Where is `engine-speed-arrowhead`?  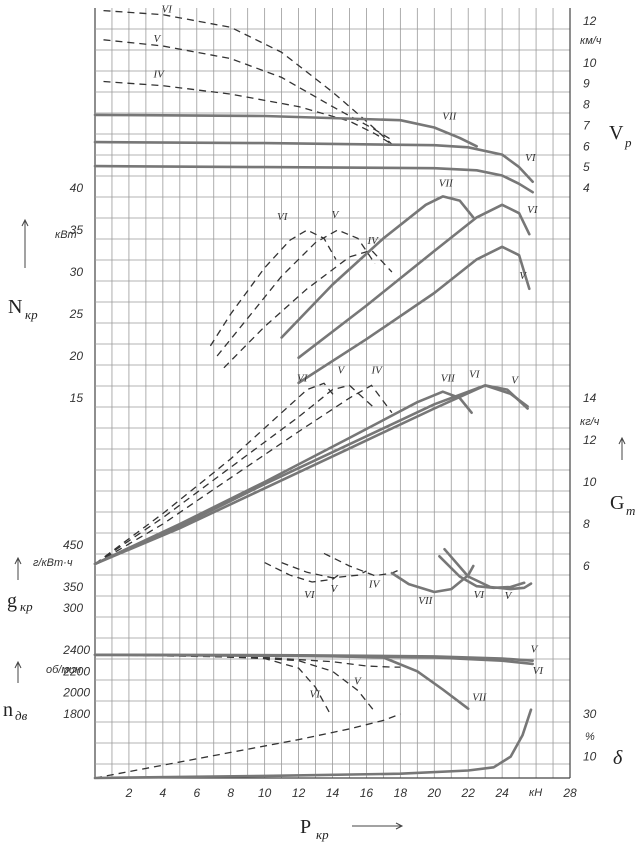 engine-speed-arrowhead is located at coordinates (18, 664).